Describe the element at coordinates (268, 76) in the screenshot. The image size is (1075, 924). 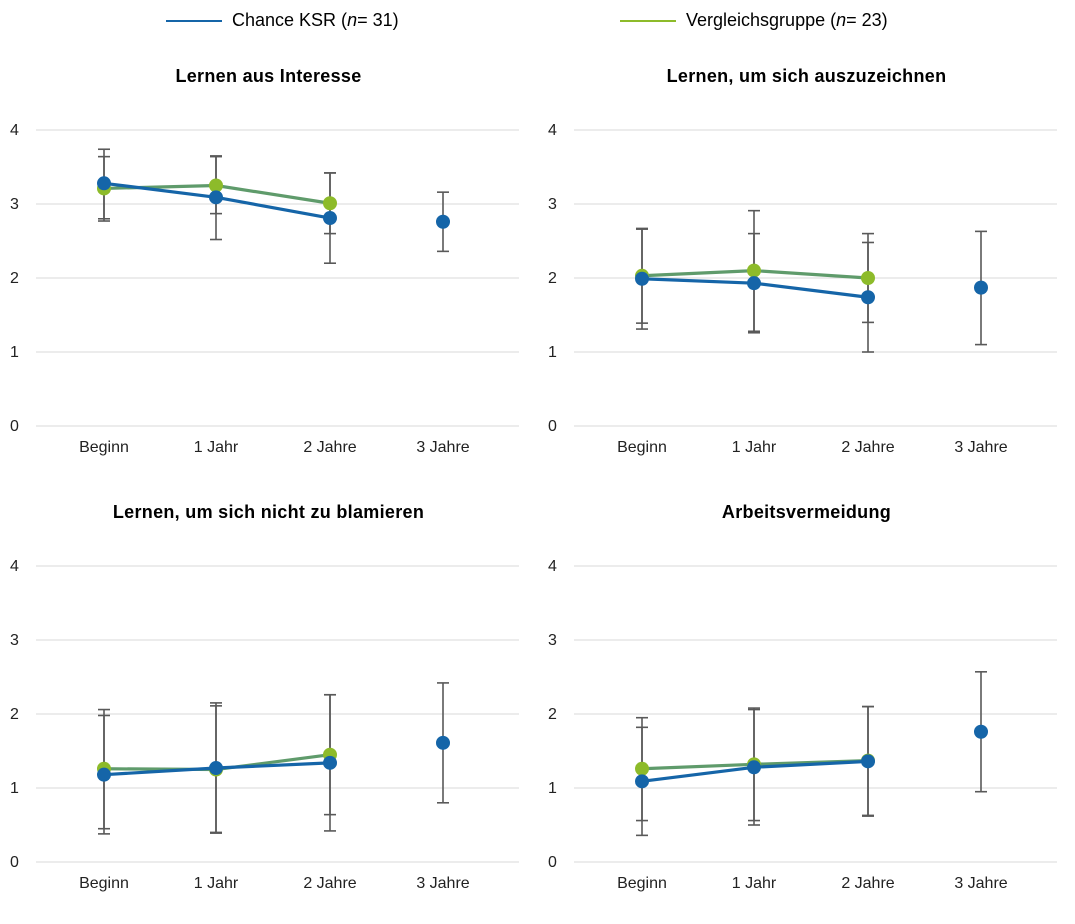
I see `chart-title: Lernen aus Interesse` at that location.